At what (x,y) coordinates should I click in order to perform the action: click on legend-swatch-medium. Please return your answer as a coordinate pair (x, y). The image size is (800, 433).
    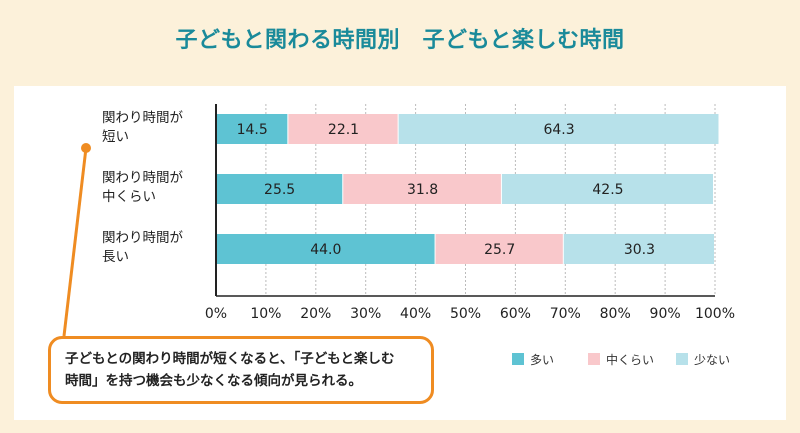
    Looking at the image, I should click on (594, 359).